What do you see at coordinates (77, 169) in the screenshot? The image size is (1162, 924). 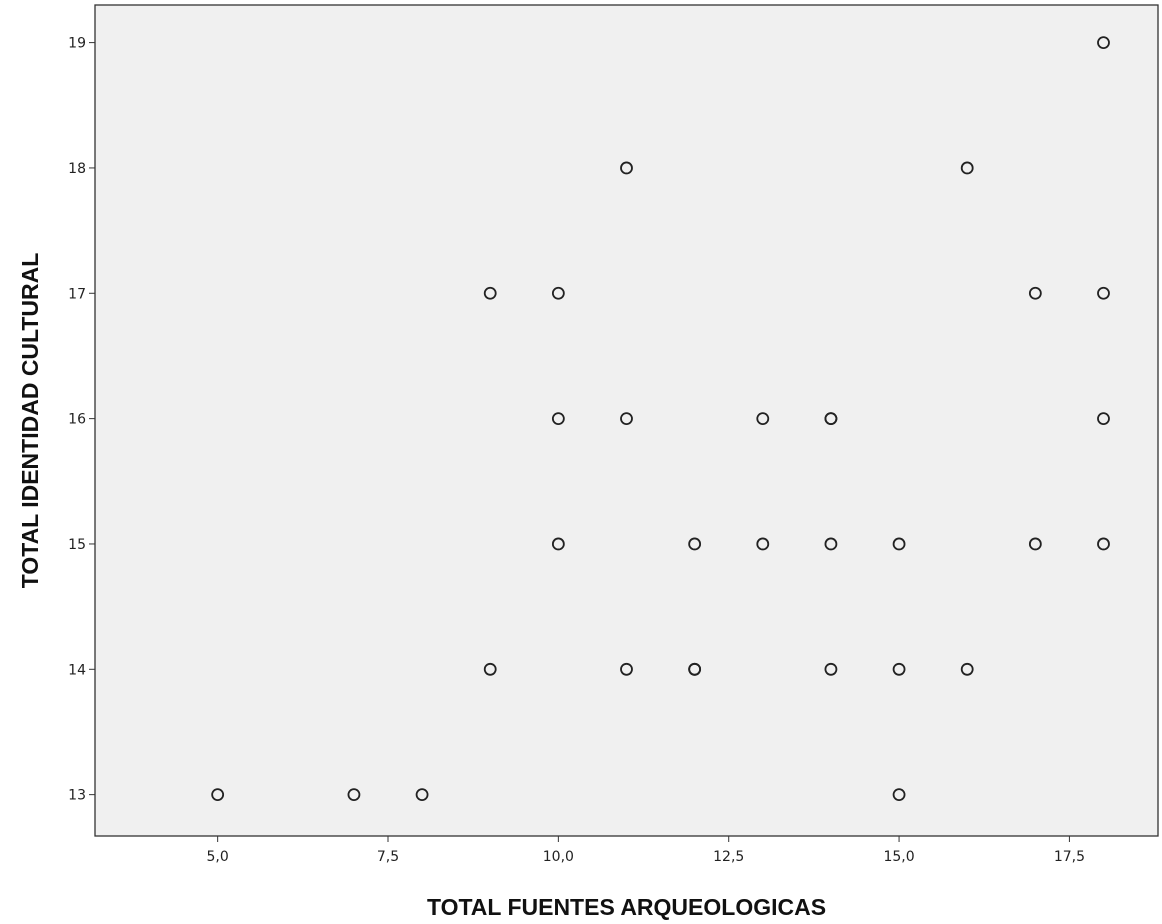 I see `y-tick-label: 18` at bounding box center [77, 169].